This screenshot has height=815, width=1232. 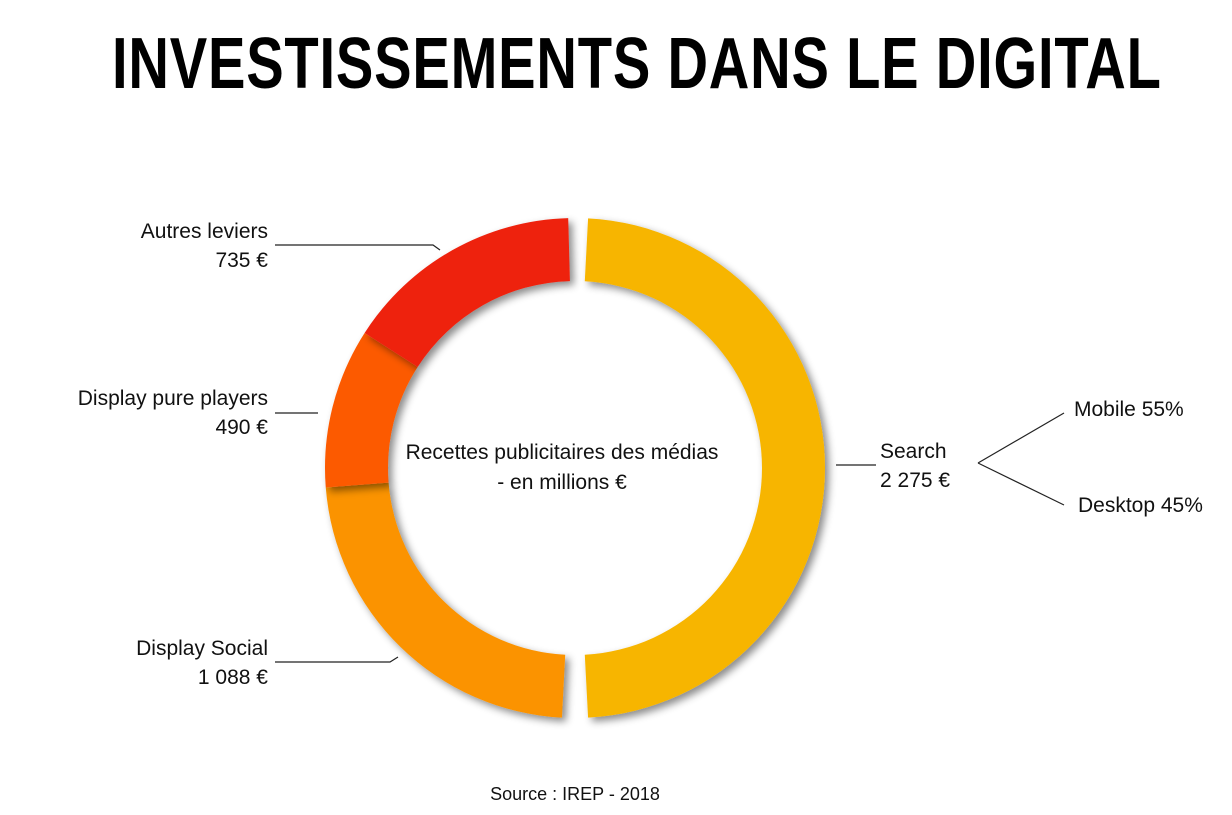 I want to click on label-desktop: Desktop 45%, so click(x=1140, y=505).